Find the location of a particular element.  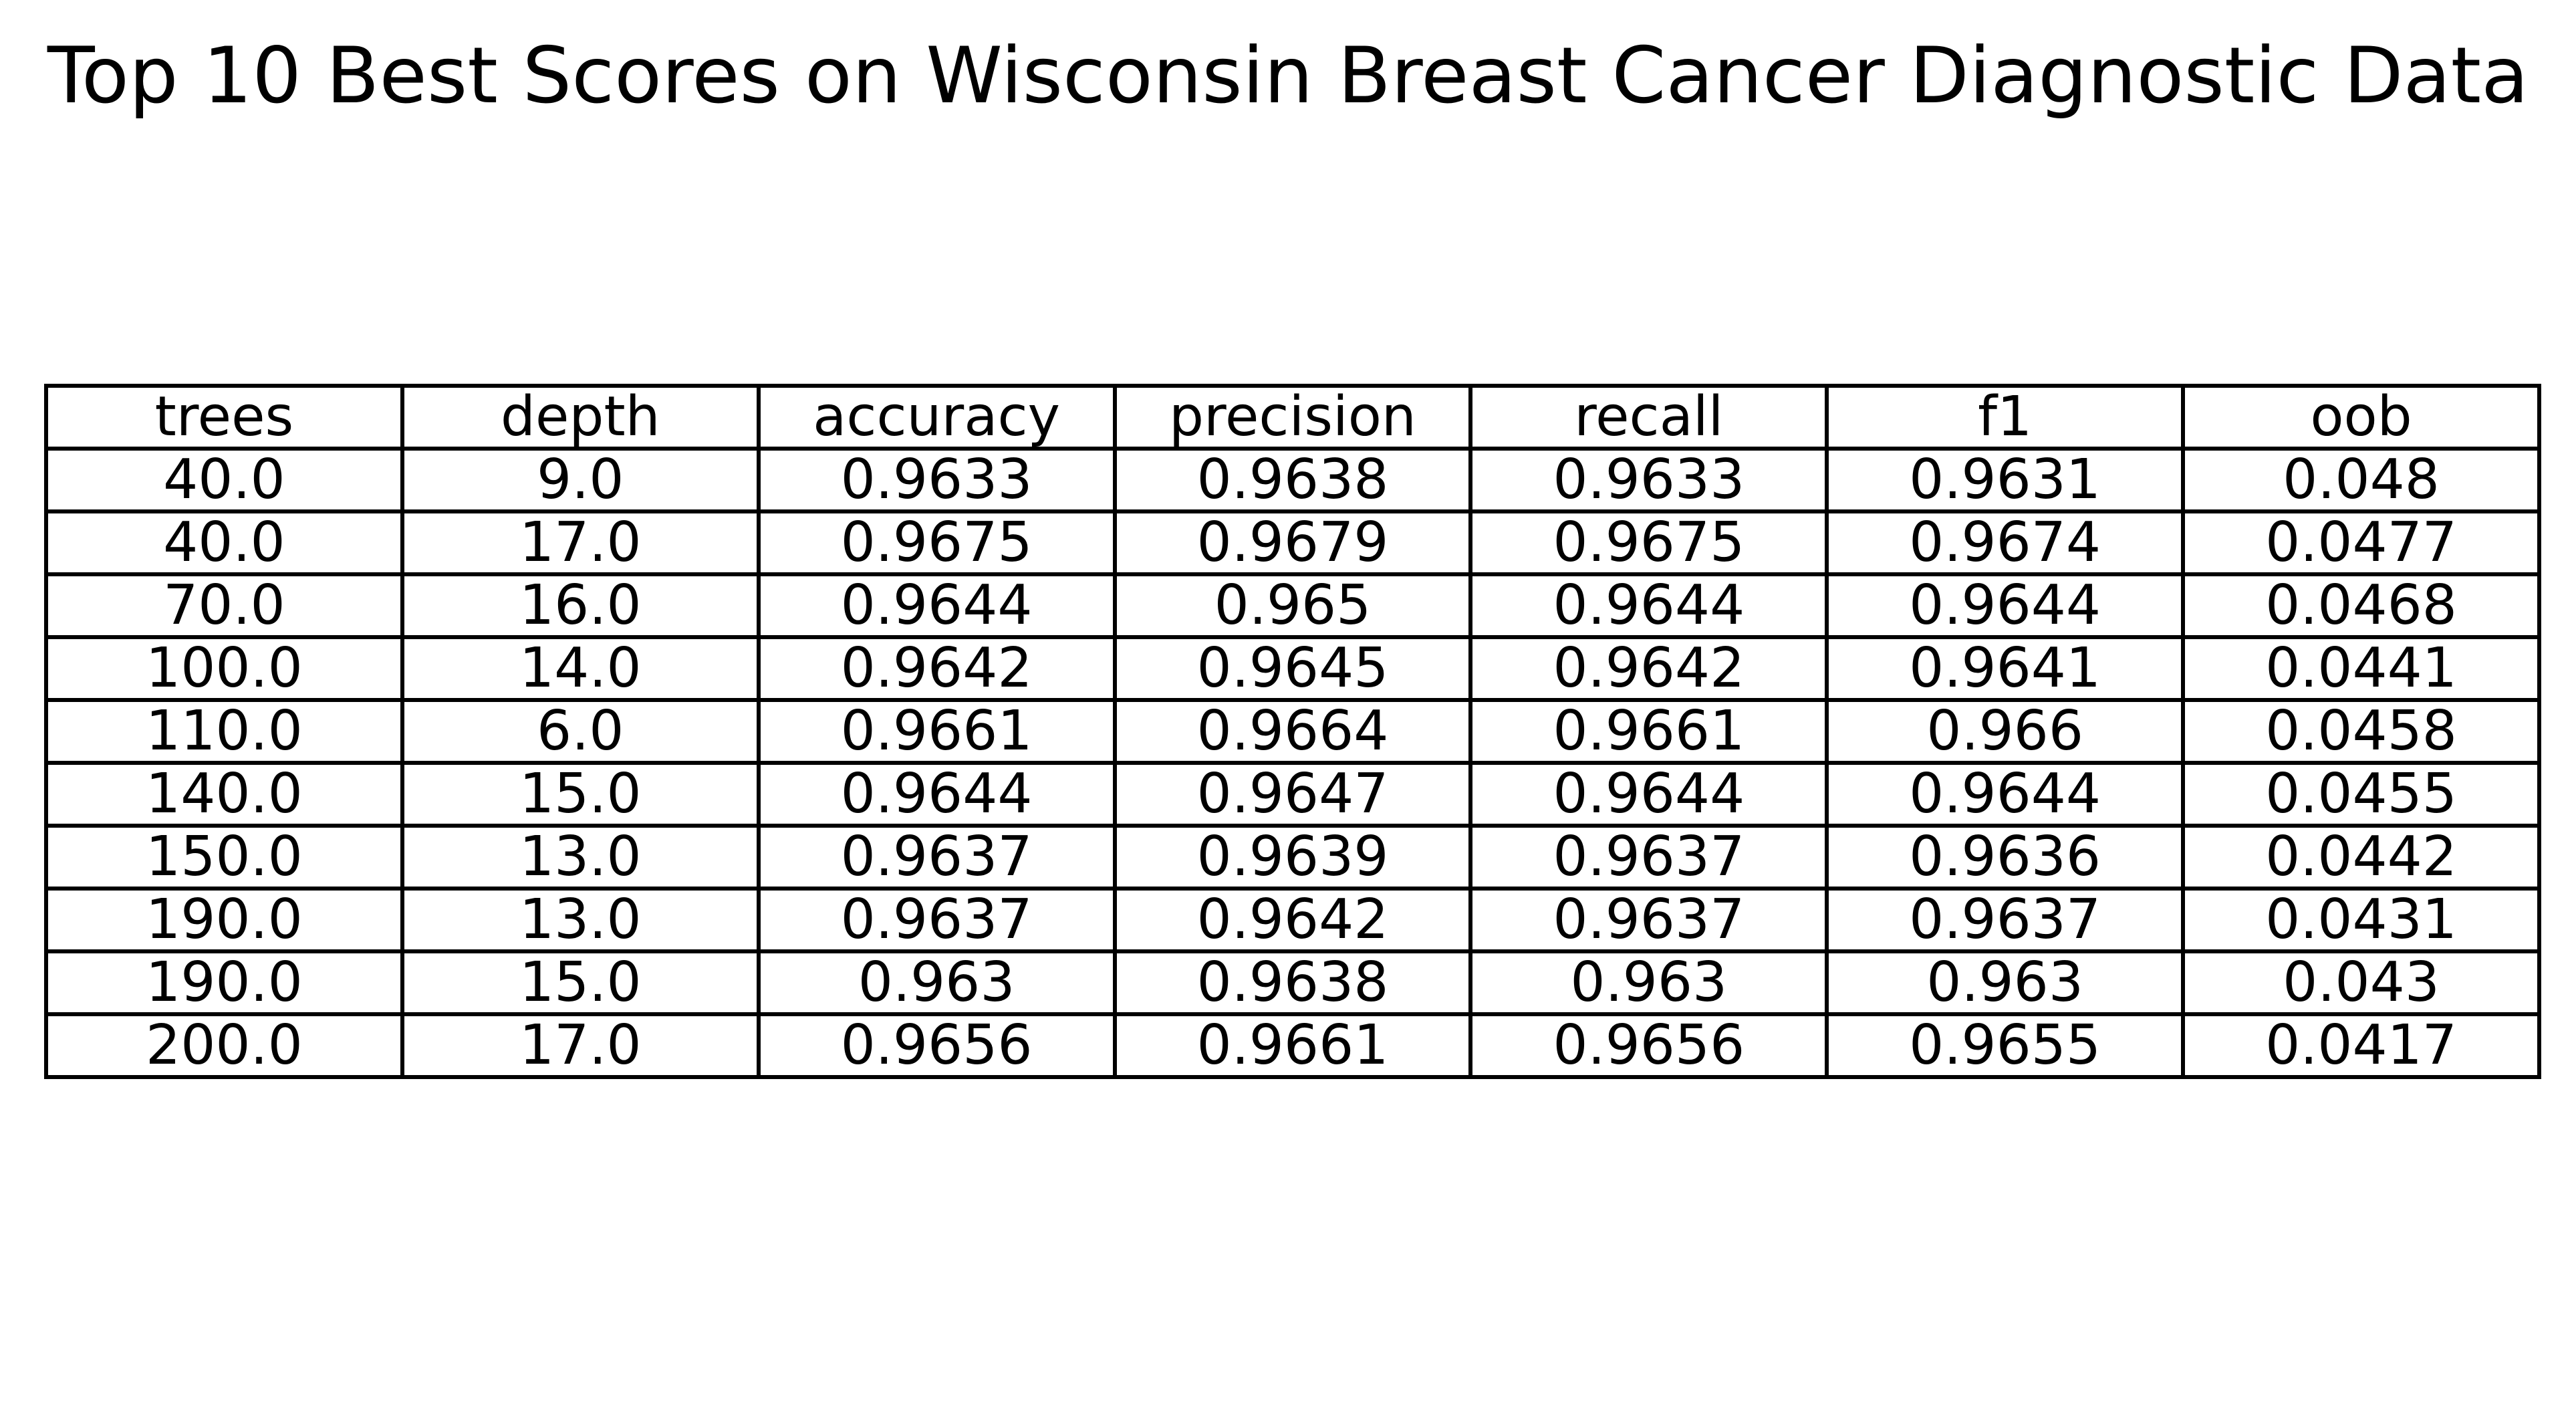

column-header-f1: f1 is located at coordinates (2005, 418).